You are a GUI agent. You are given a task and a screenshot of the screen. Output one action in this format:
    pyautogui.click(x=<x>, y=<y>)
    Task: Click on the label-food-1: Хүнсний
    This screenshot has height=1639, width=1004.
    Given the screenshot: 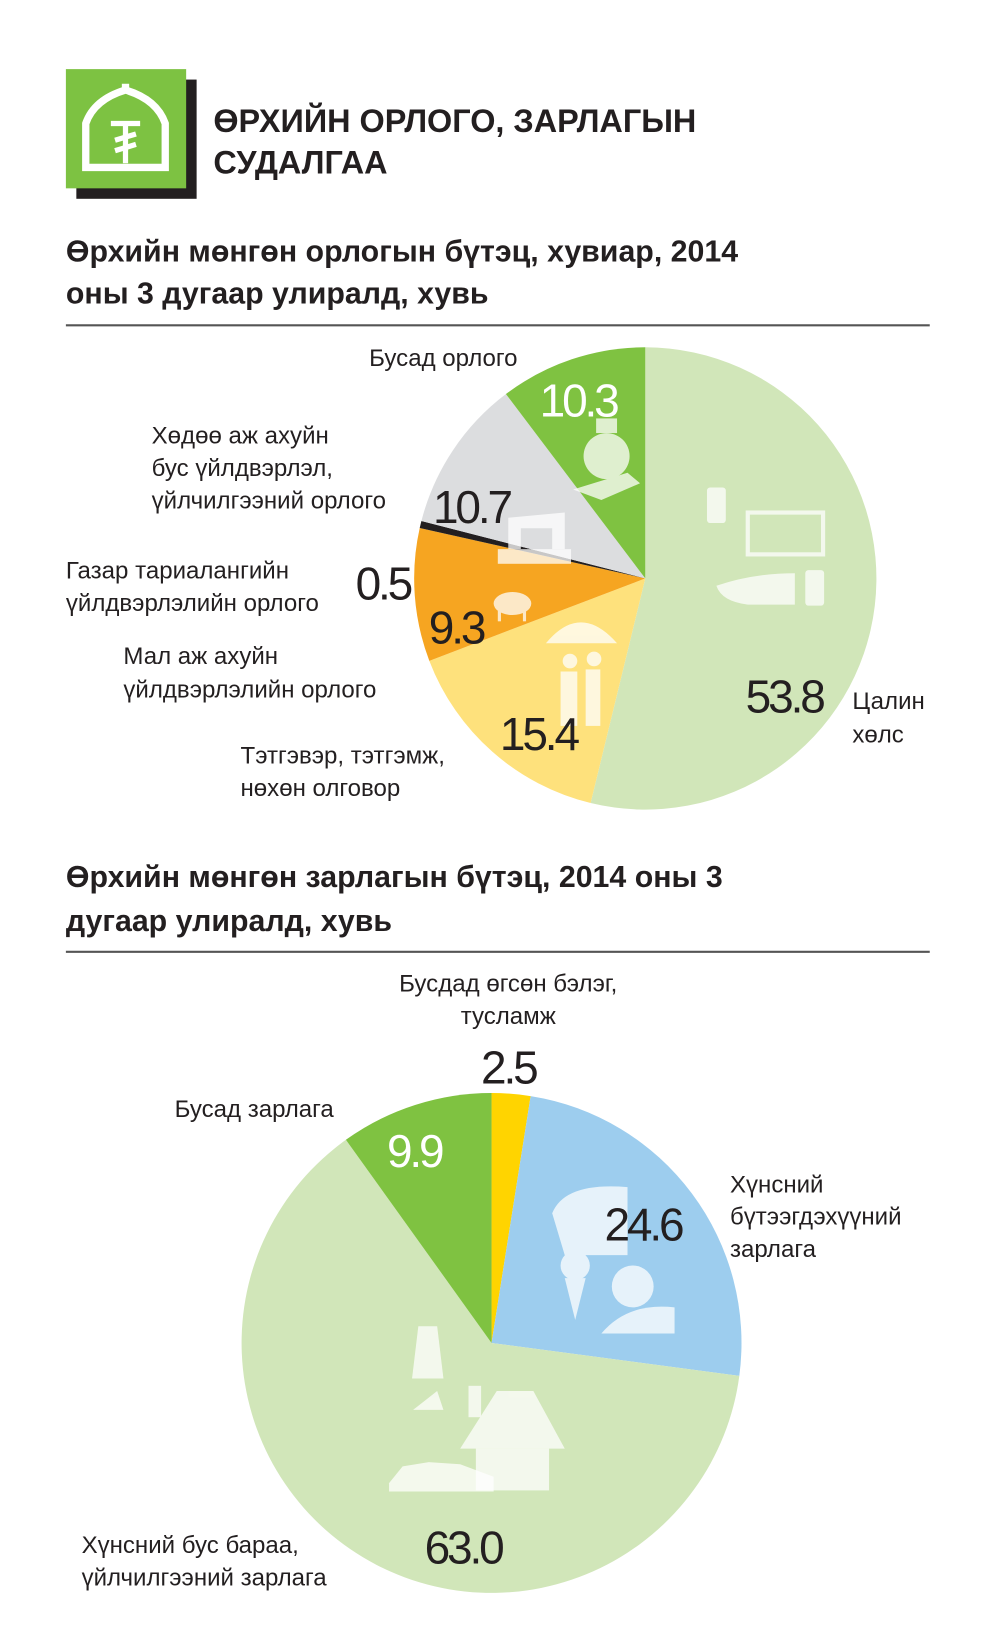 What is the action you would take?
    pyautogui.click(x=777, y=1184)
    